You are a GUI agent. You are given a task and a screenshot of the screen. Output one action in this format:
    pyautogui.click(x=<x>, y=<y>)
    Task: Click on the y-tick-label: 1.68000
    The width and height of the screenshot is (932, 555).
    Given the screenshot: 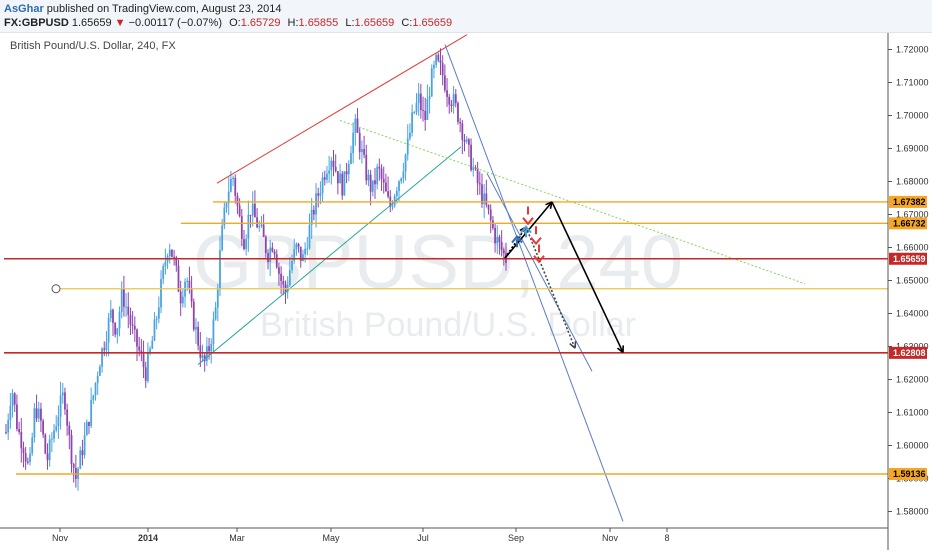 What is the action you would take?
    pyautogui.click(x=912, y=182)
    